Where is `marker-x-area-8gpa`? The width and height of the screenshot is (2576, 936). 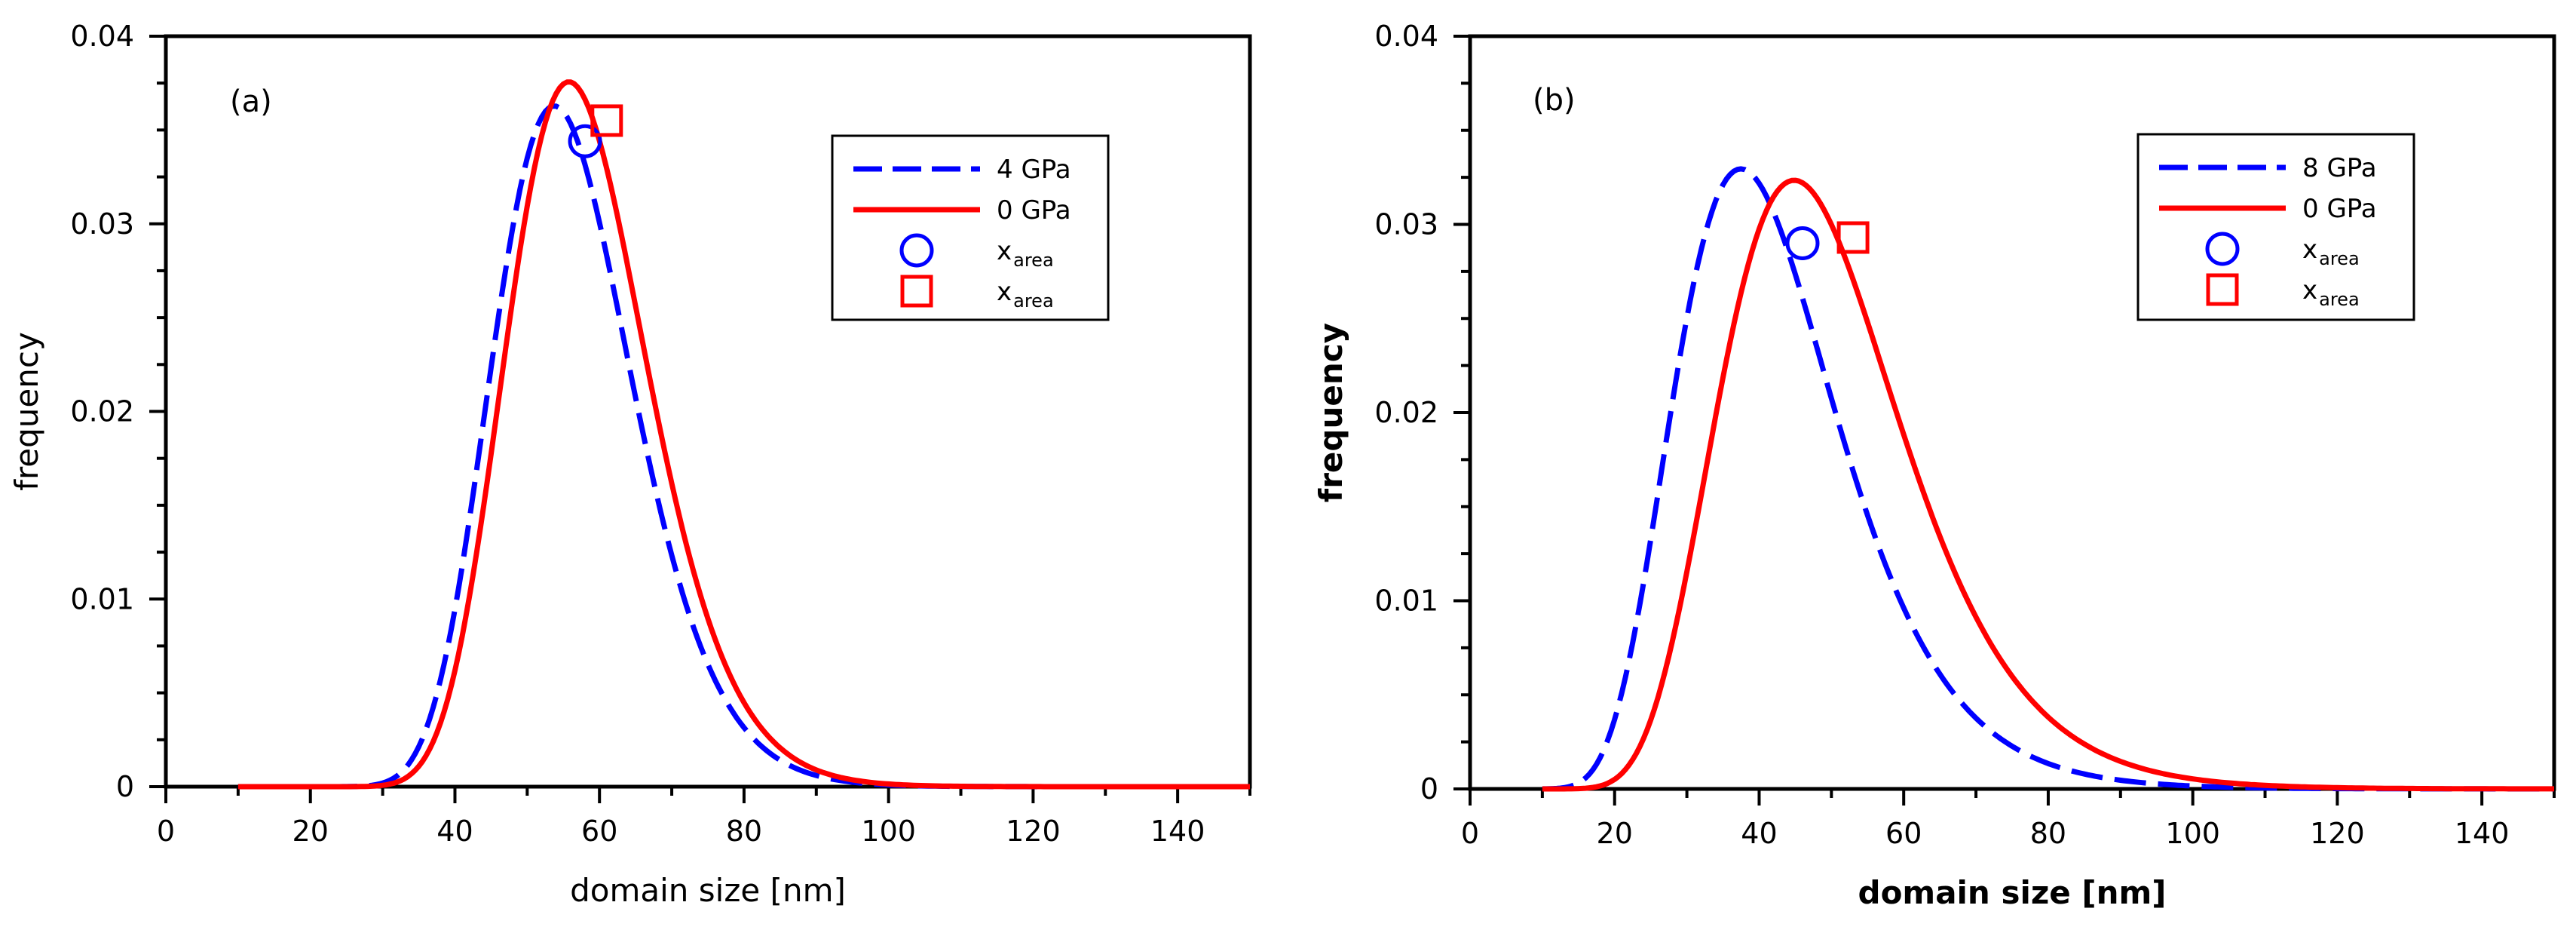 marker-x-area-8gpa is located at coordinates (1802, 243).